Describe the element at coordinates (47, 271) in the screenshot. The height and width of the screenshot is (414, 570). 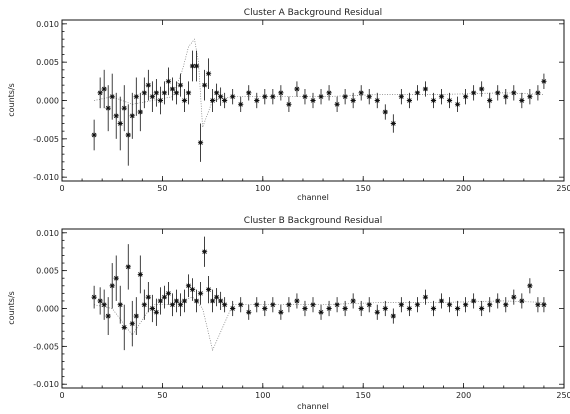
I see `y-tick-label: 0.005` at that location.